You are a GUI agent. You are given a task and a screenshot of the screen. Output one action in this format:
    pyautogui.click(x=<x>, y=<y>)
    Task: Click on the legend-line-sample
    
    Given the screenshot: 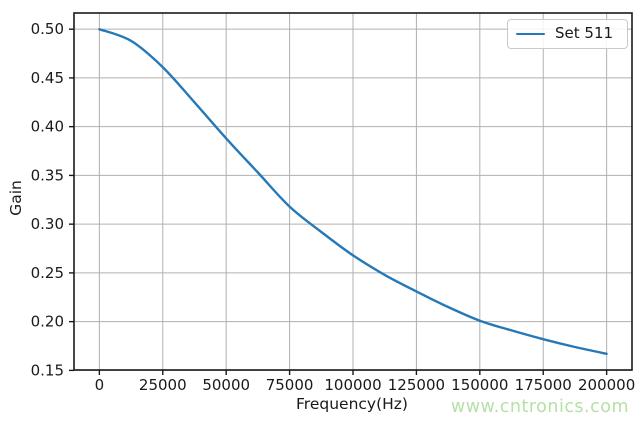 What is the action you would take?
    pyautogui.click(x=530, y=34)
    